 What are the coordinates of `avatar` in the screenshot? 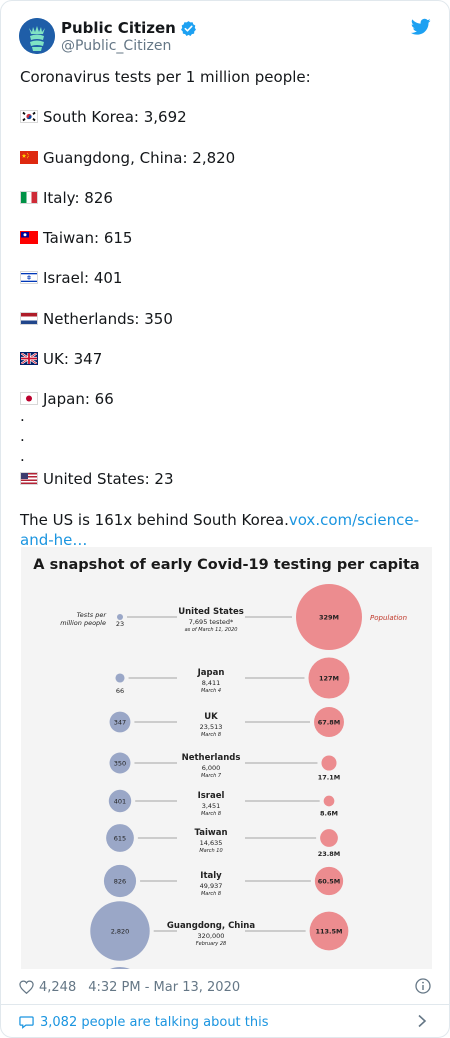 It's located at (37, 36).